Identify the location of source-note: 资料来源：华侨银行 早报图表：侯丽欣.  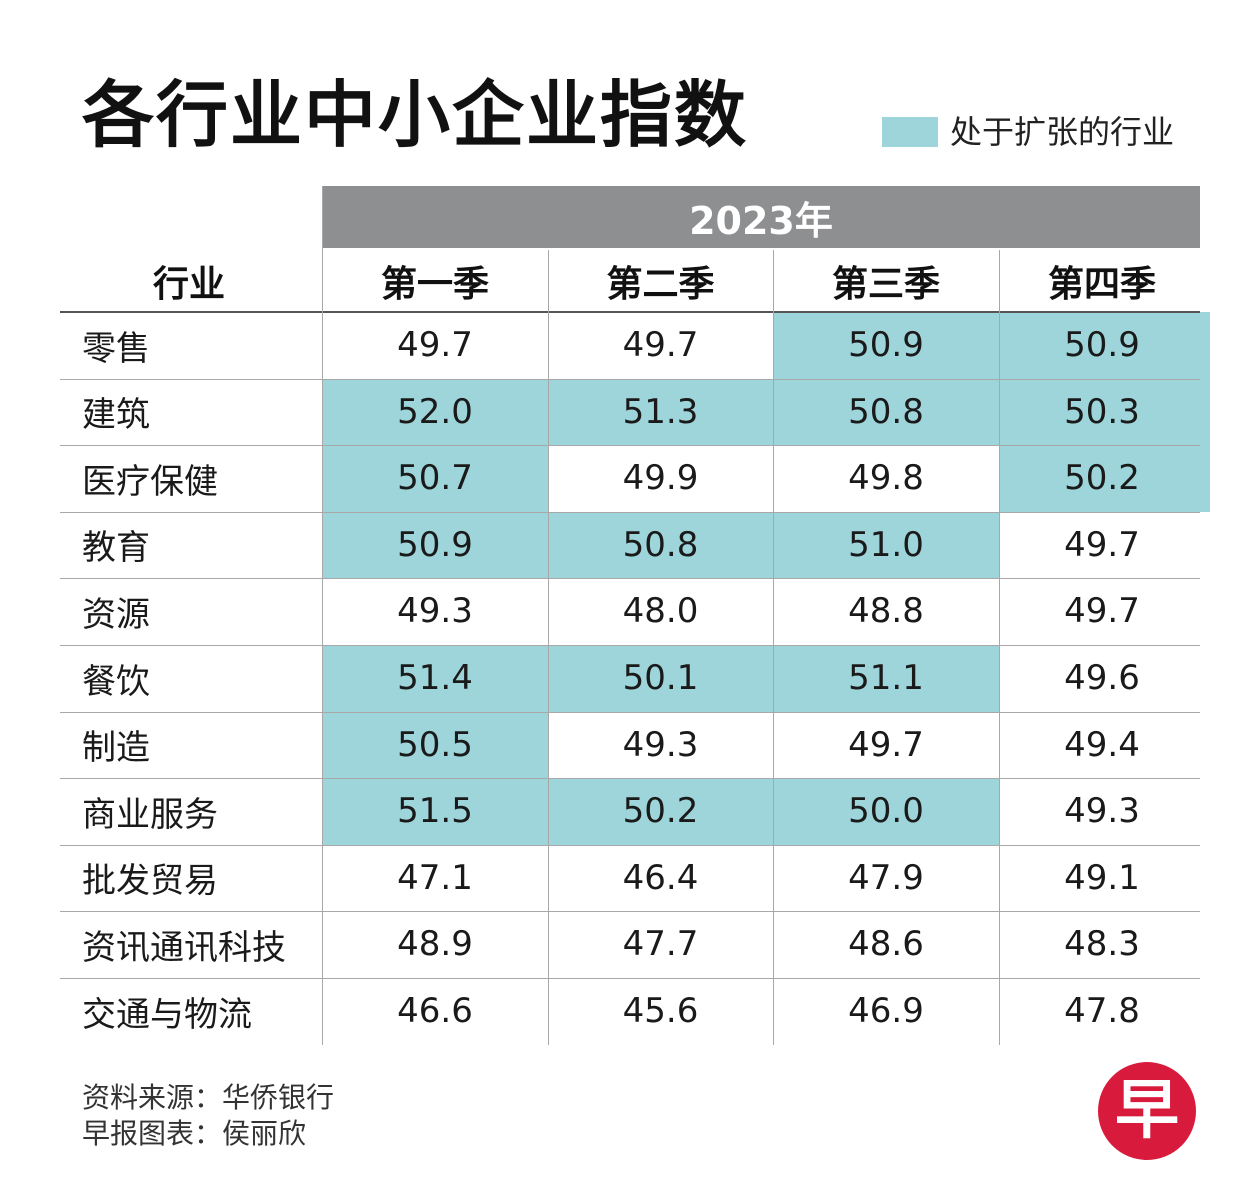
(208, 1116).